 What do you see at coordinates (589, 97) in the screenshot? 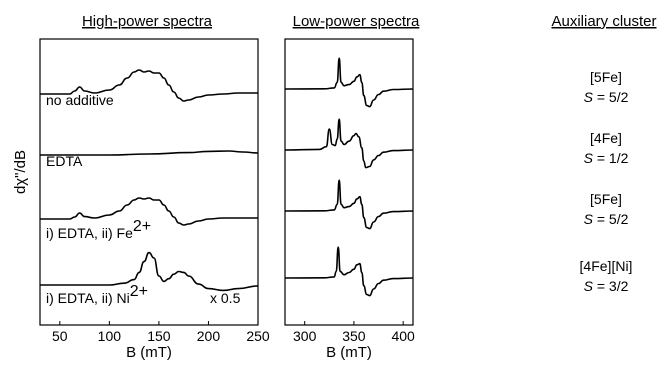
I see `cluster-spin-1-symbol: S` at bounding box center [589, 97].